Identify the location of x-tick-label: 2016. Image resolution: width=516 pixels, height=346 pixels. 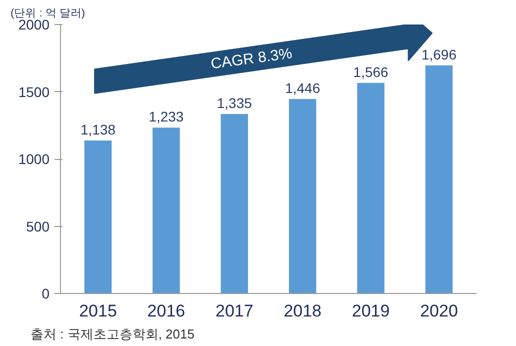
(166, 311).